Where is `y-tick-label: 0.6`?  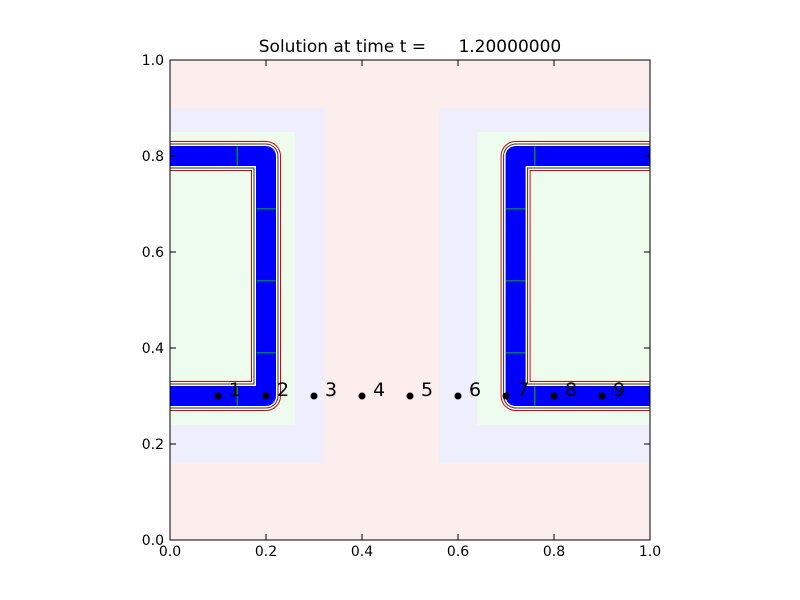 y-tick-label: 0.6 is located at coordinates (153, 253).